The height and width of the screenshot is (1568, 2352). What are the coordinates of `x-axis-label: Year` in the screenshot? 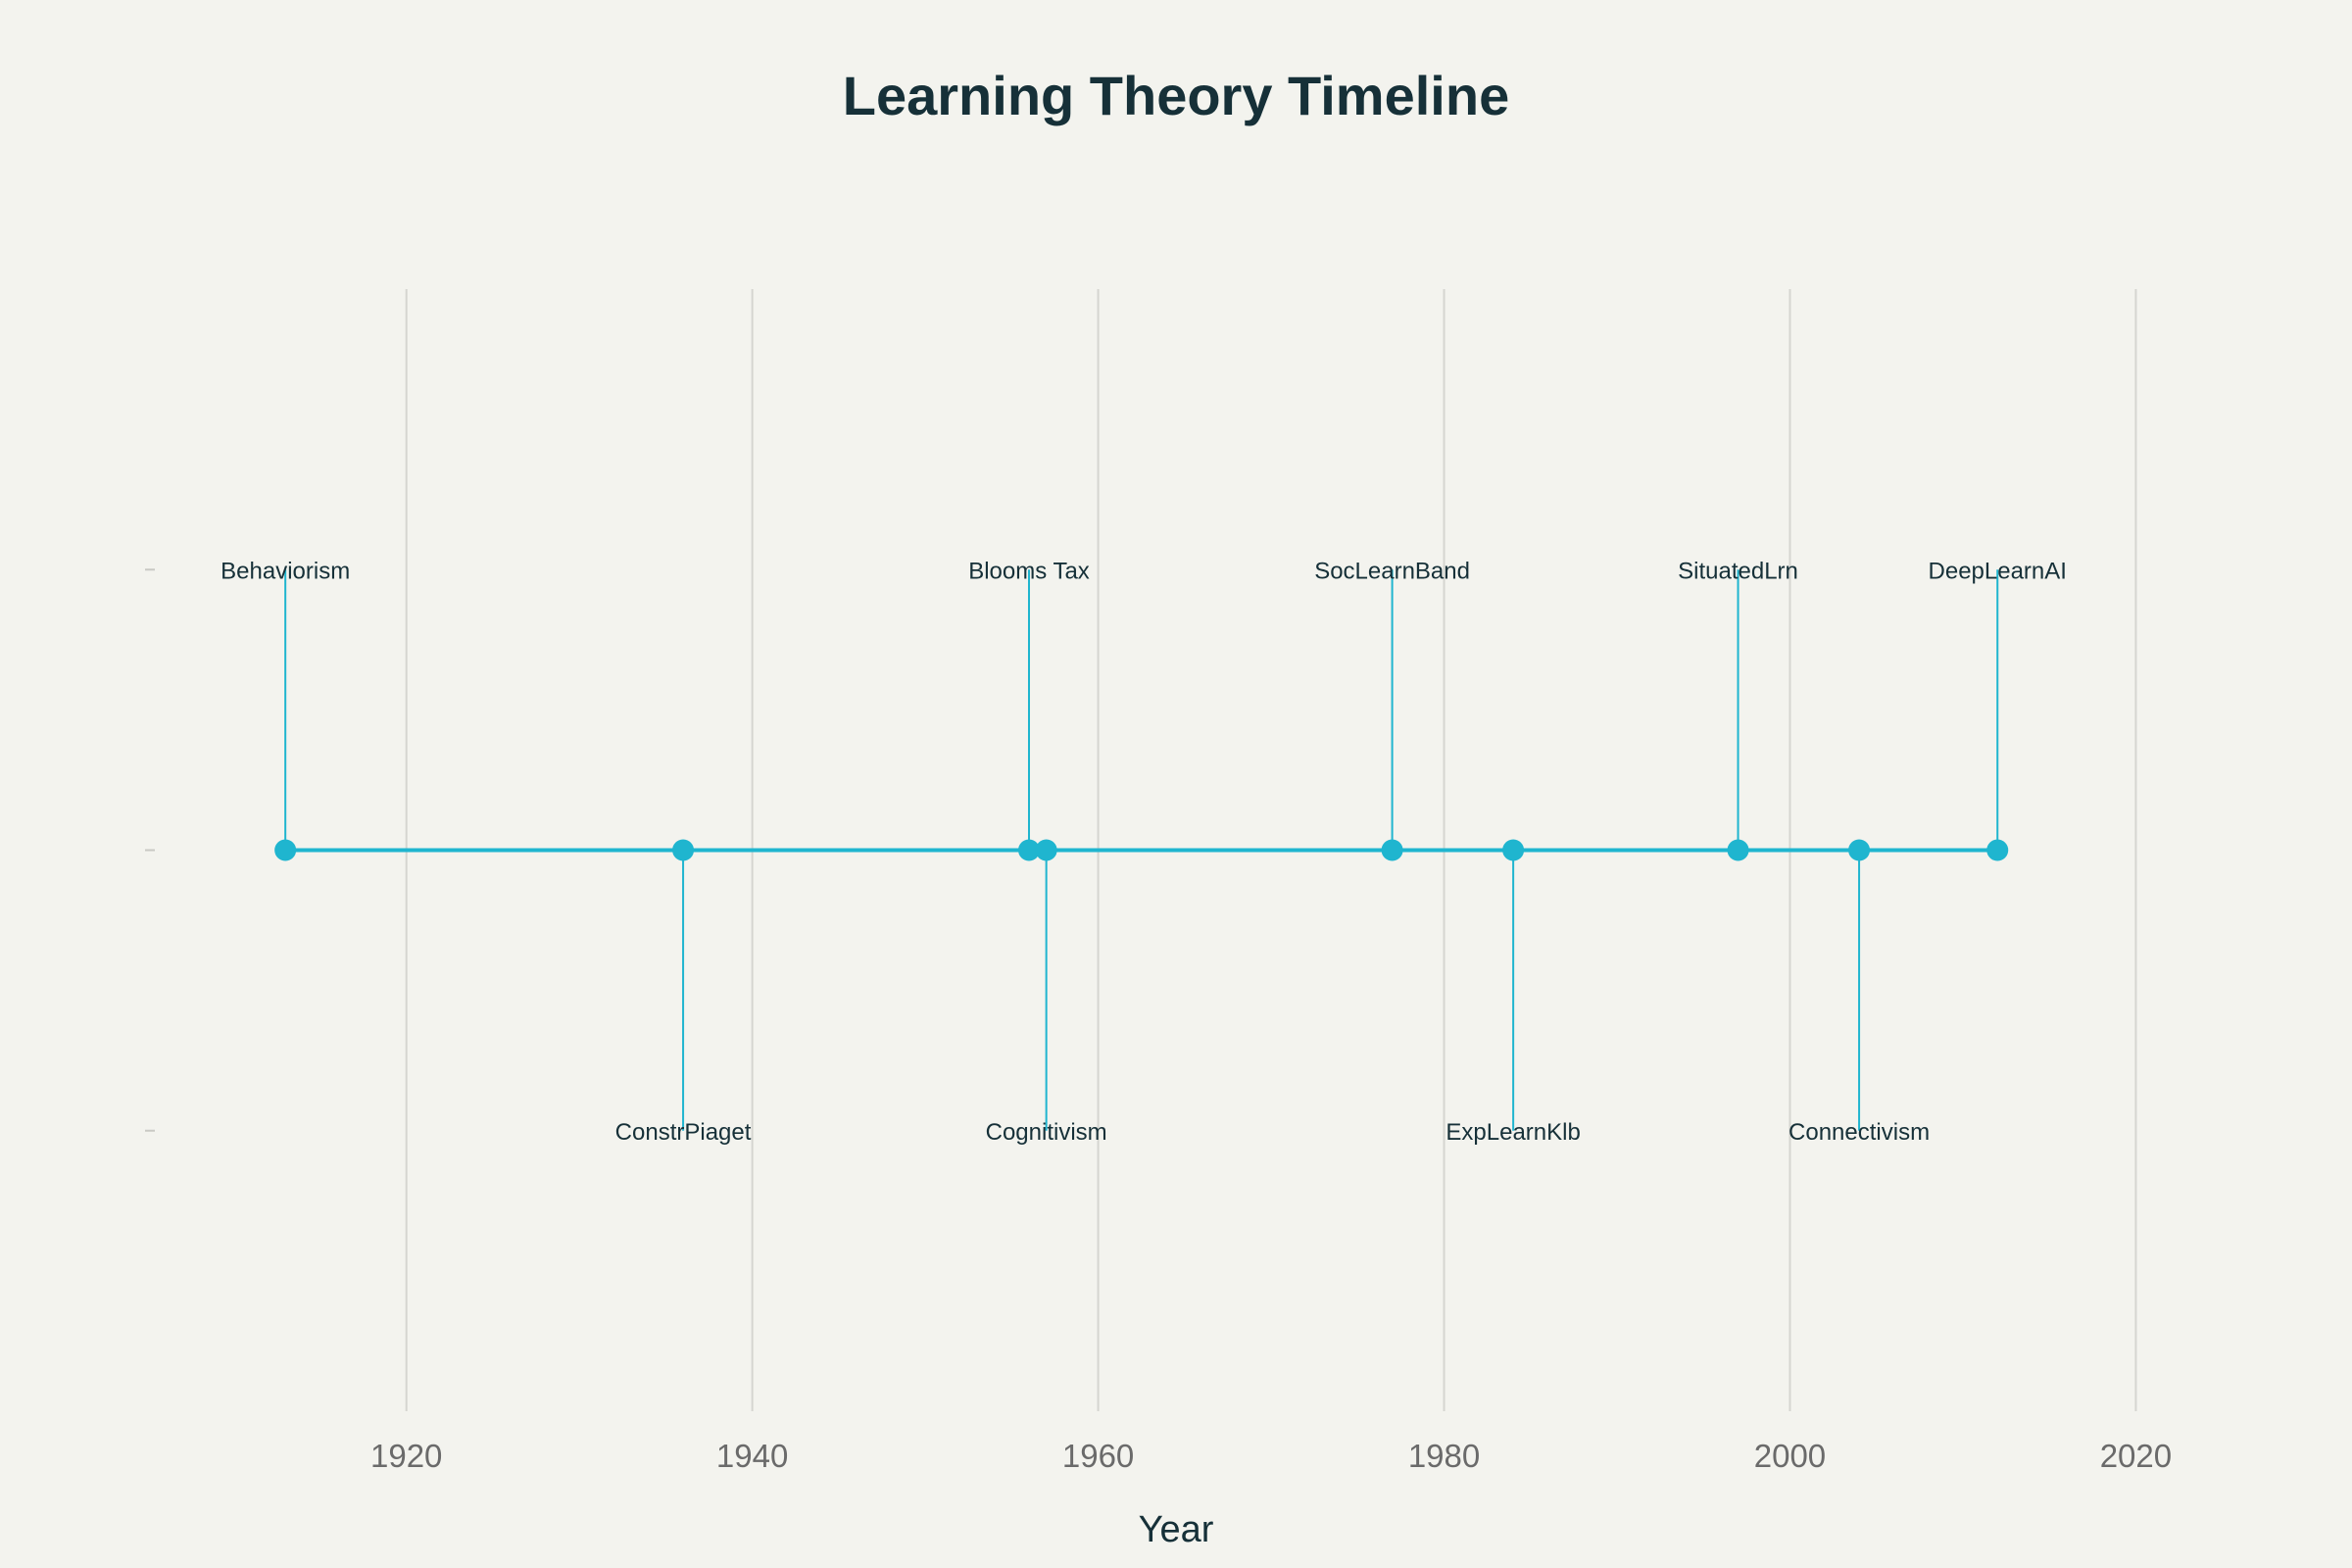 It's located at (1176, 1529).